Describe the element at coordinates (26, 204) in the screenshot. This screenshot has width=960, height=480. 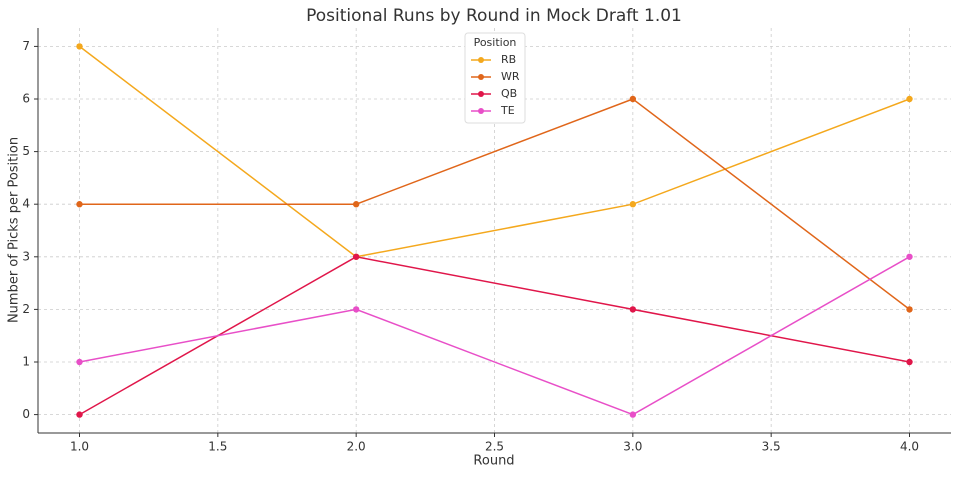
I see `y-tick-label: 4` at that location.